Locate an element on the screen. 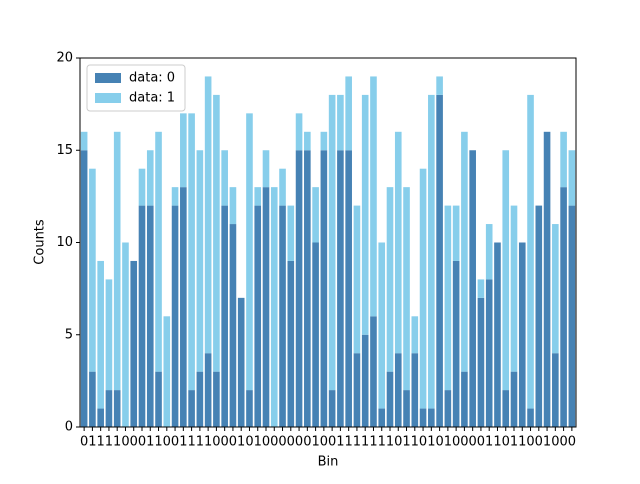 The height and width of the screenshot is (484, 640). x-axis-label: Bin is located at coordinates (328, 462).